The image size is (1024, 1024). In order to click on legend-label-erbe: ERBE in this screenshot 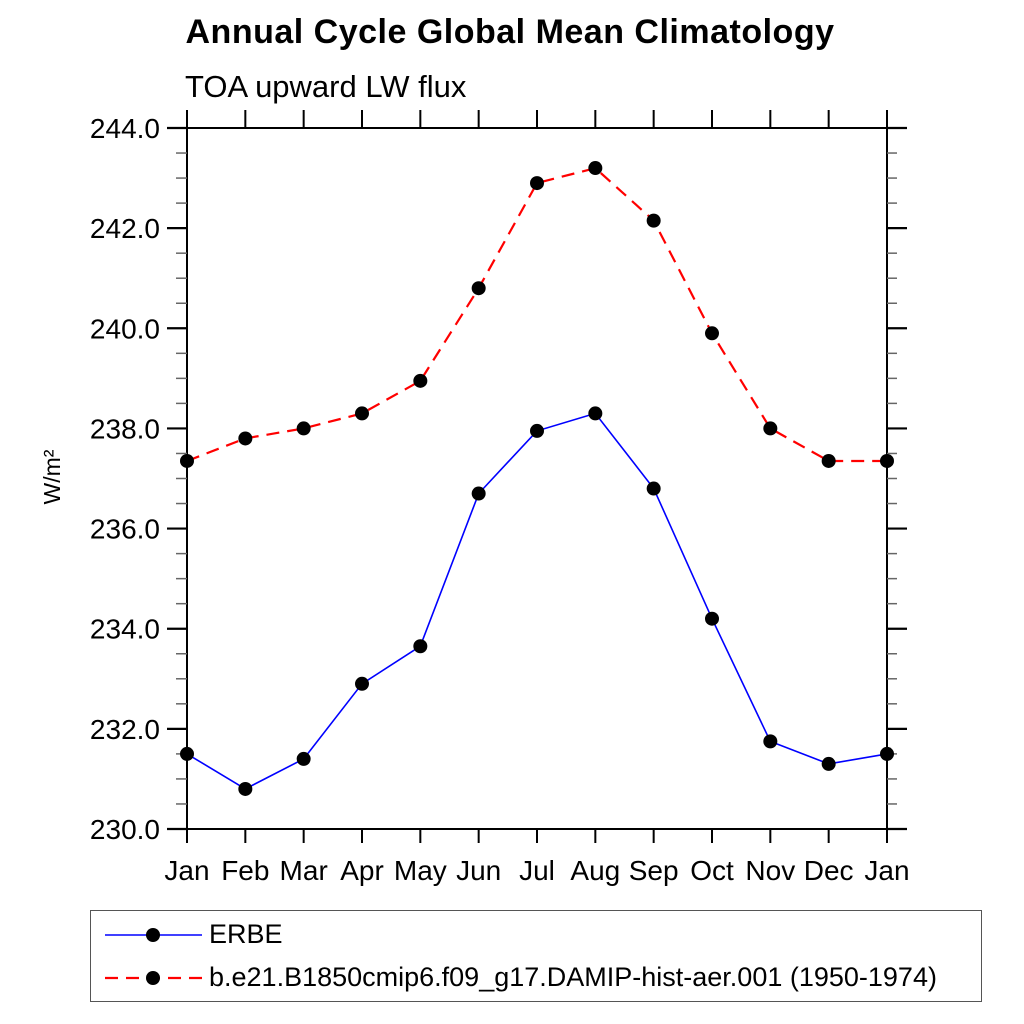, I will do `click(246, 934)`.